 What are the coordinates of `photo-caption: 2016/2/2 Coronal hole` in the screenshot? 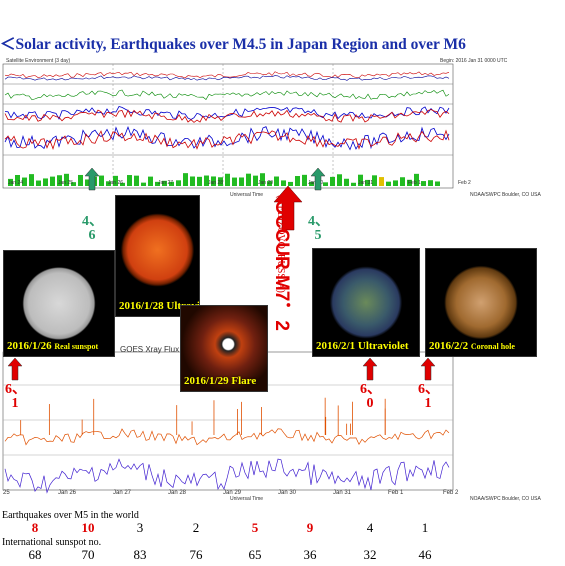 It's located at (472, 346).